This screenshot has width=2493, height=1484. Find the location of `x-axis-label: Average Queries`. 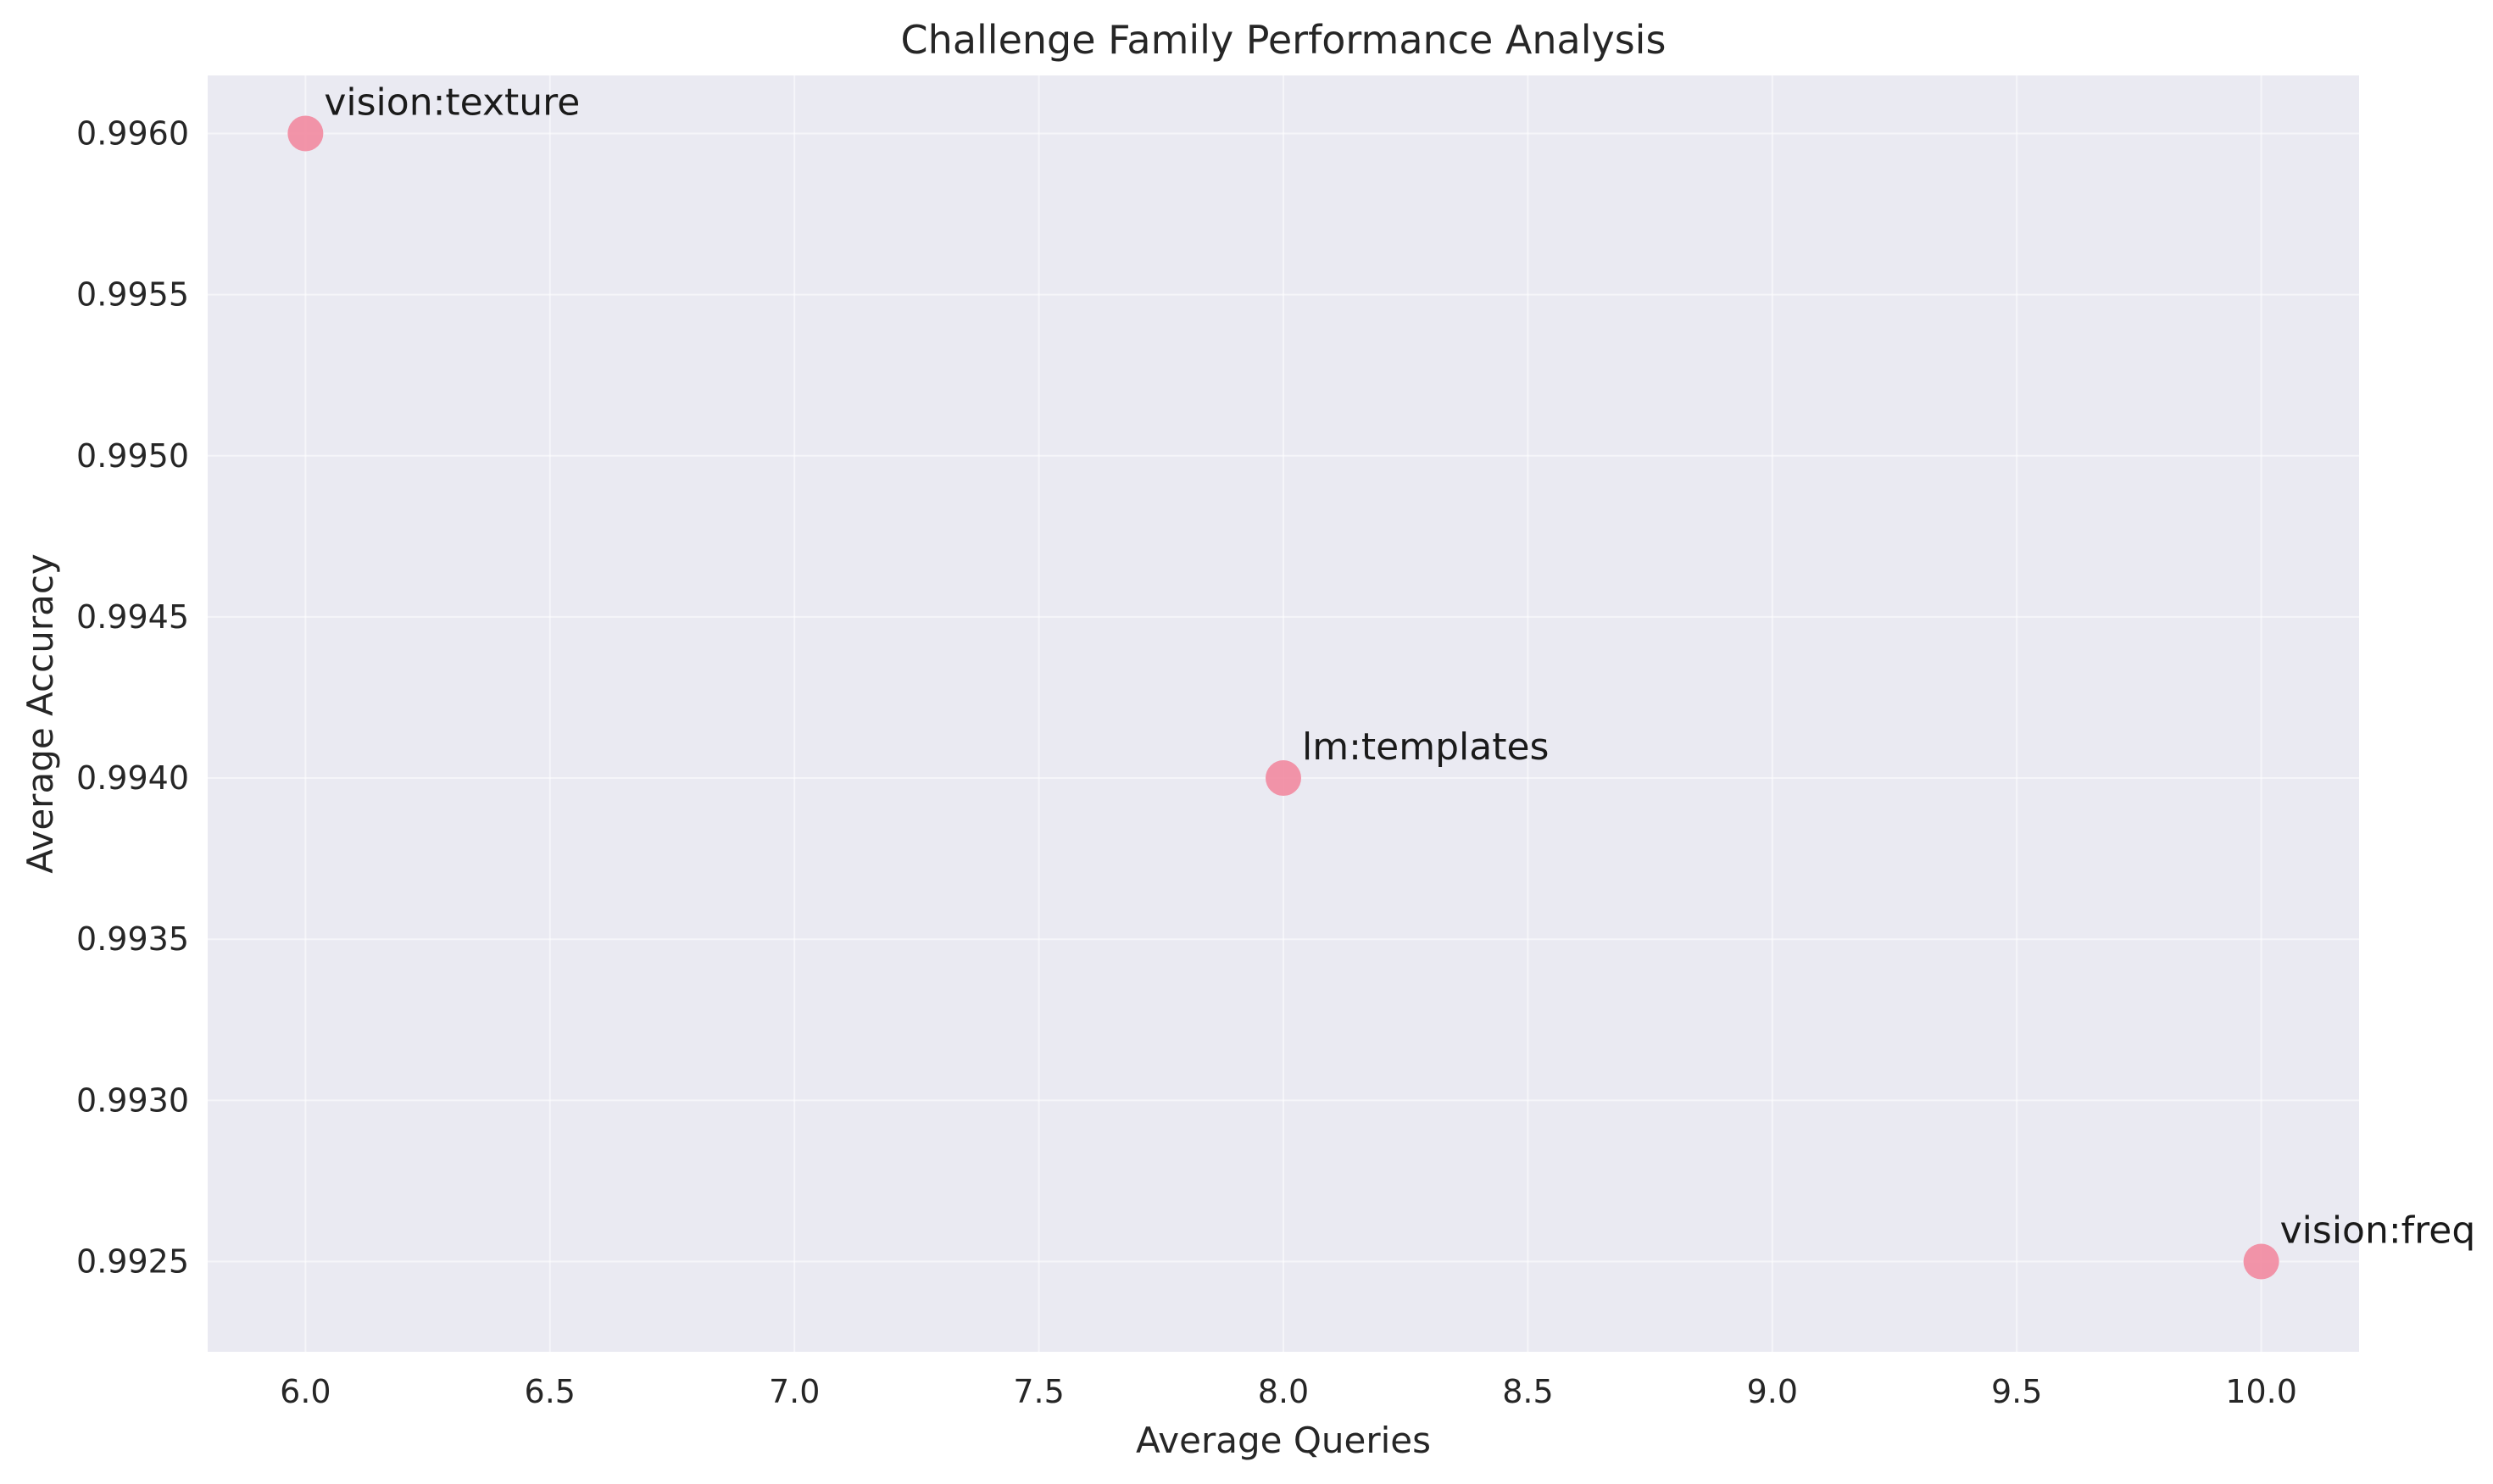

x-axis-label: Average Queries is located at coordinates (1283, 1440).